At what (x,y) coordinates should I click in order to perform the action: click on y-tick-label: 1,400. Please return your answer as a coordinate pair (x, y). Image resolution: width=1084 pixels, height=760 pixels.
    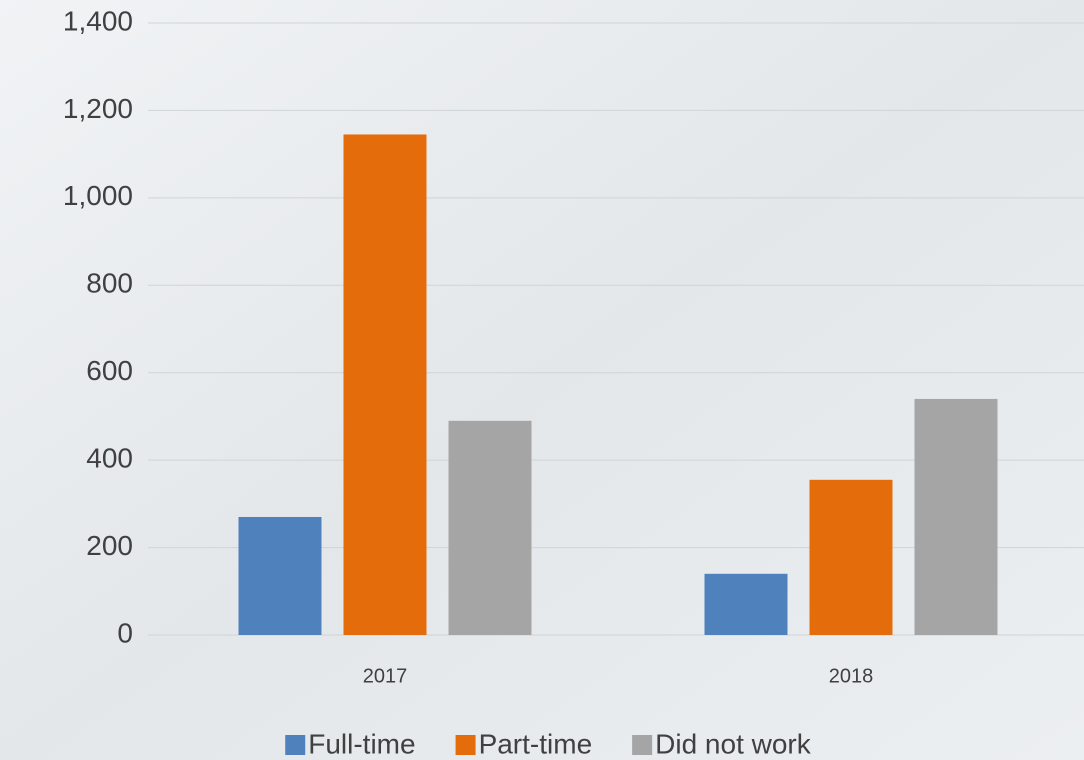
    Looking at the image, I should click on (98, 20).